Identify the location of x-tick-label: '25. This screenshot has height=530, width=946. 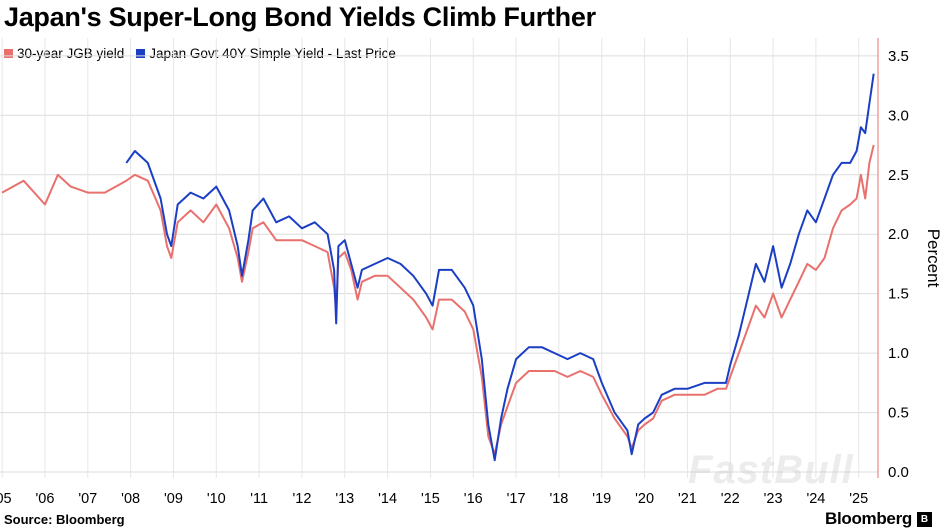
(858, 499).